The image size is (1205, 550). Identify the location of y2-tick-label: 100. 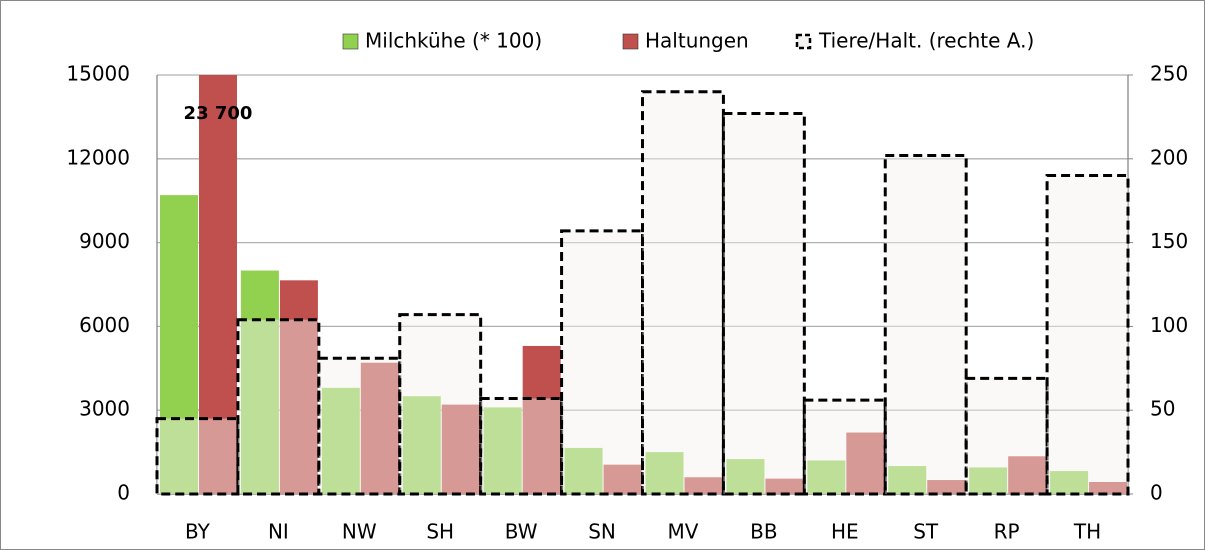
(1169, 325).